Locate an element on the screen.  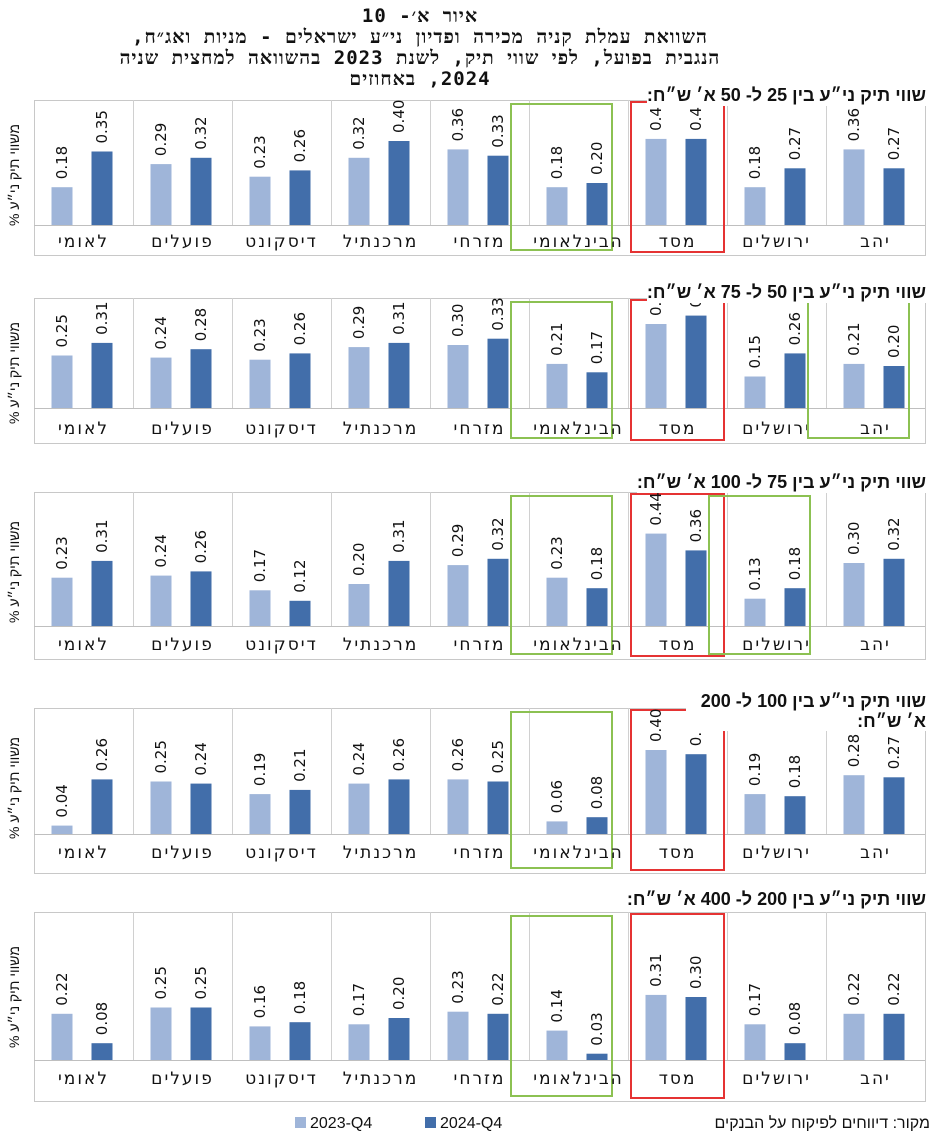
category-label: דיסקונט is located at coordinates (281, 645).